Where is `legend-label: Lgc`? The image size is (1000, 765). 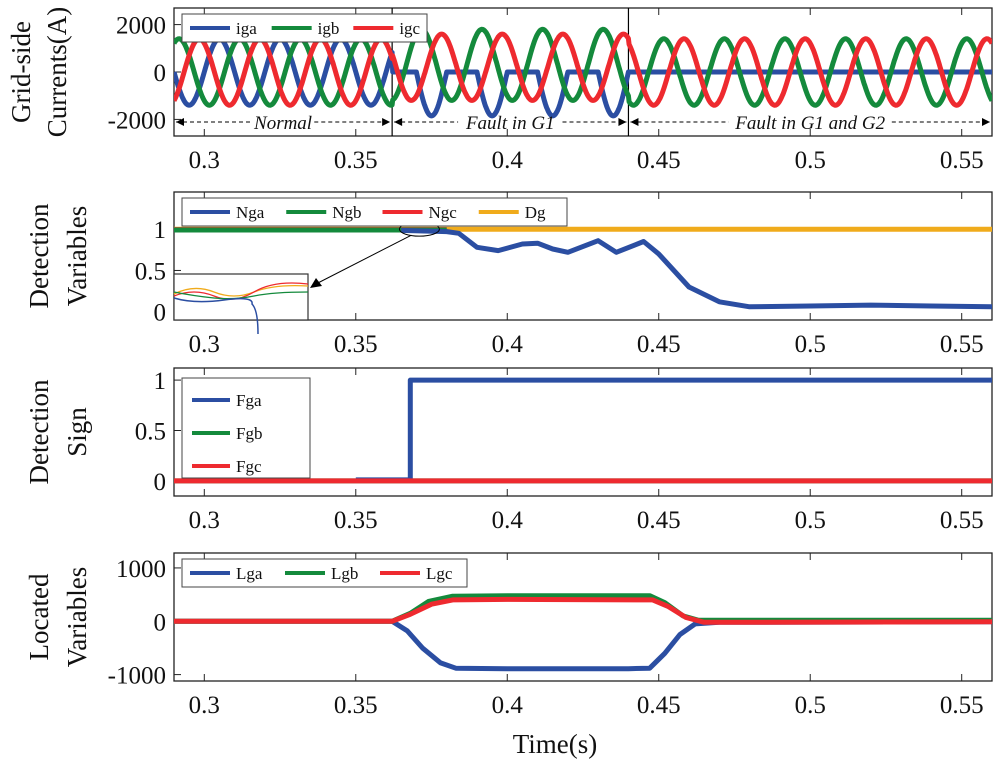
legend-label: Lgc is located at coordinates (439, 573).